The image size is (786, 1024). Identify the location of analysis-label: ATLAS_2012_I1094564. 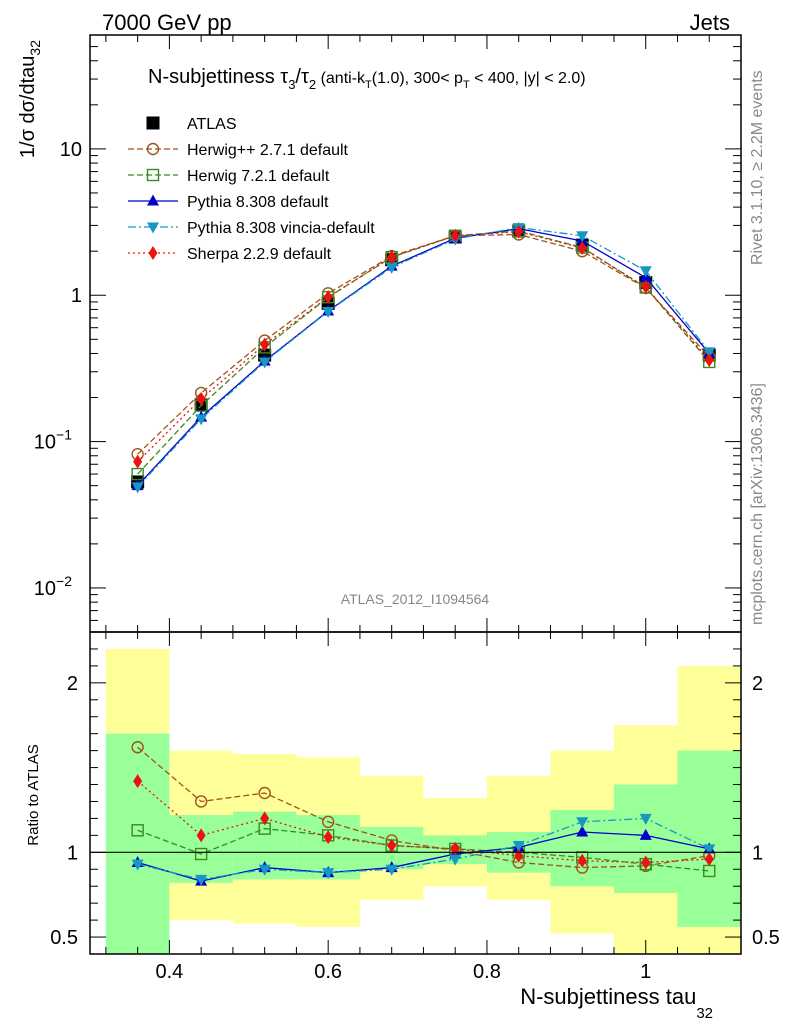
(415, 599).